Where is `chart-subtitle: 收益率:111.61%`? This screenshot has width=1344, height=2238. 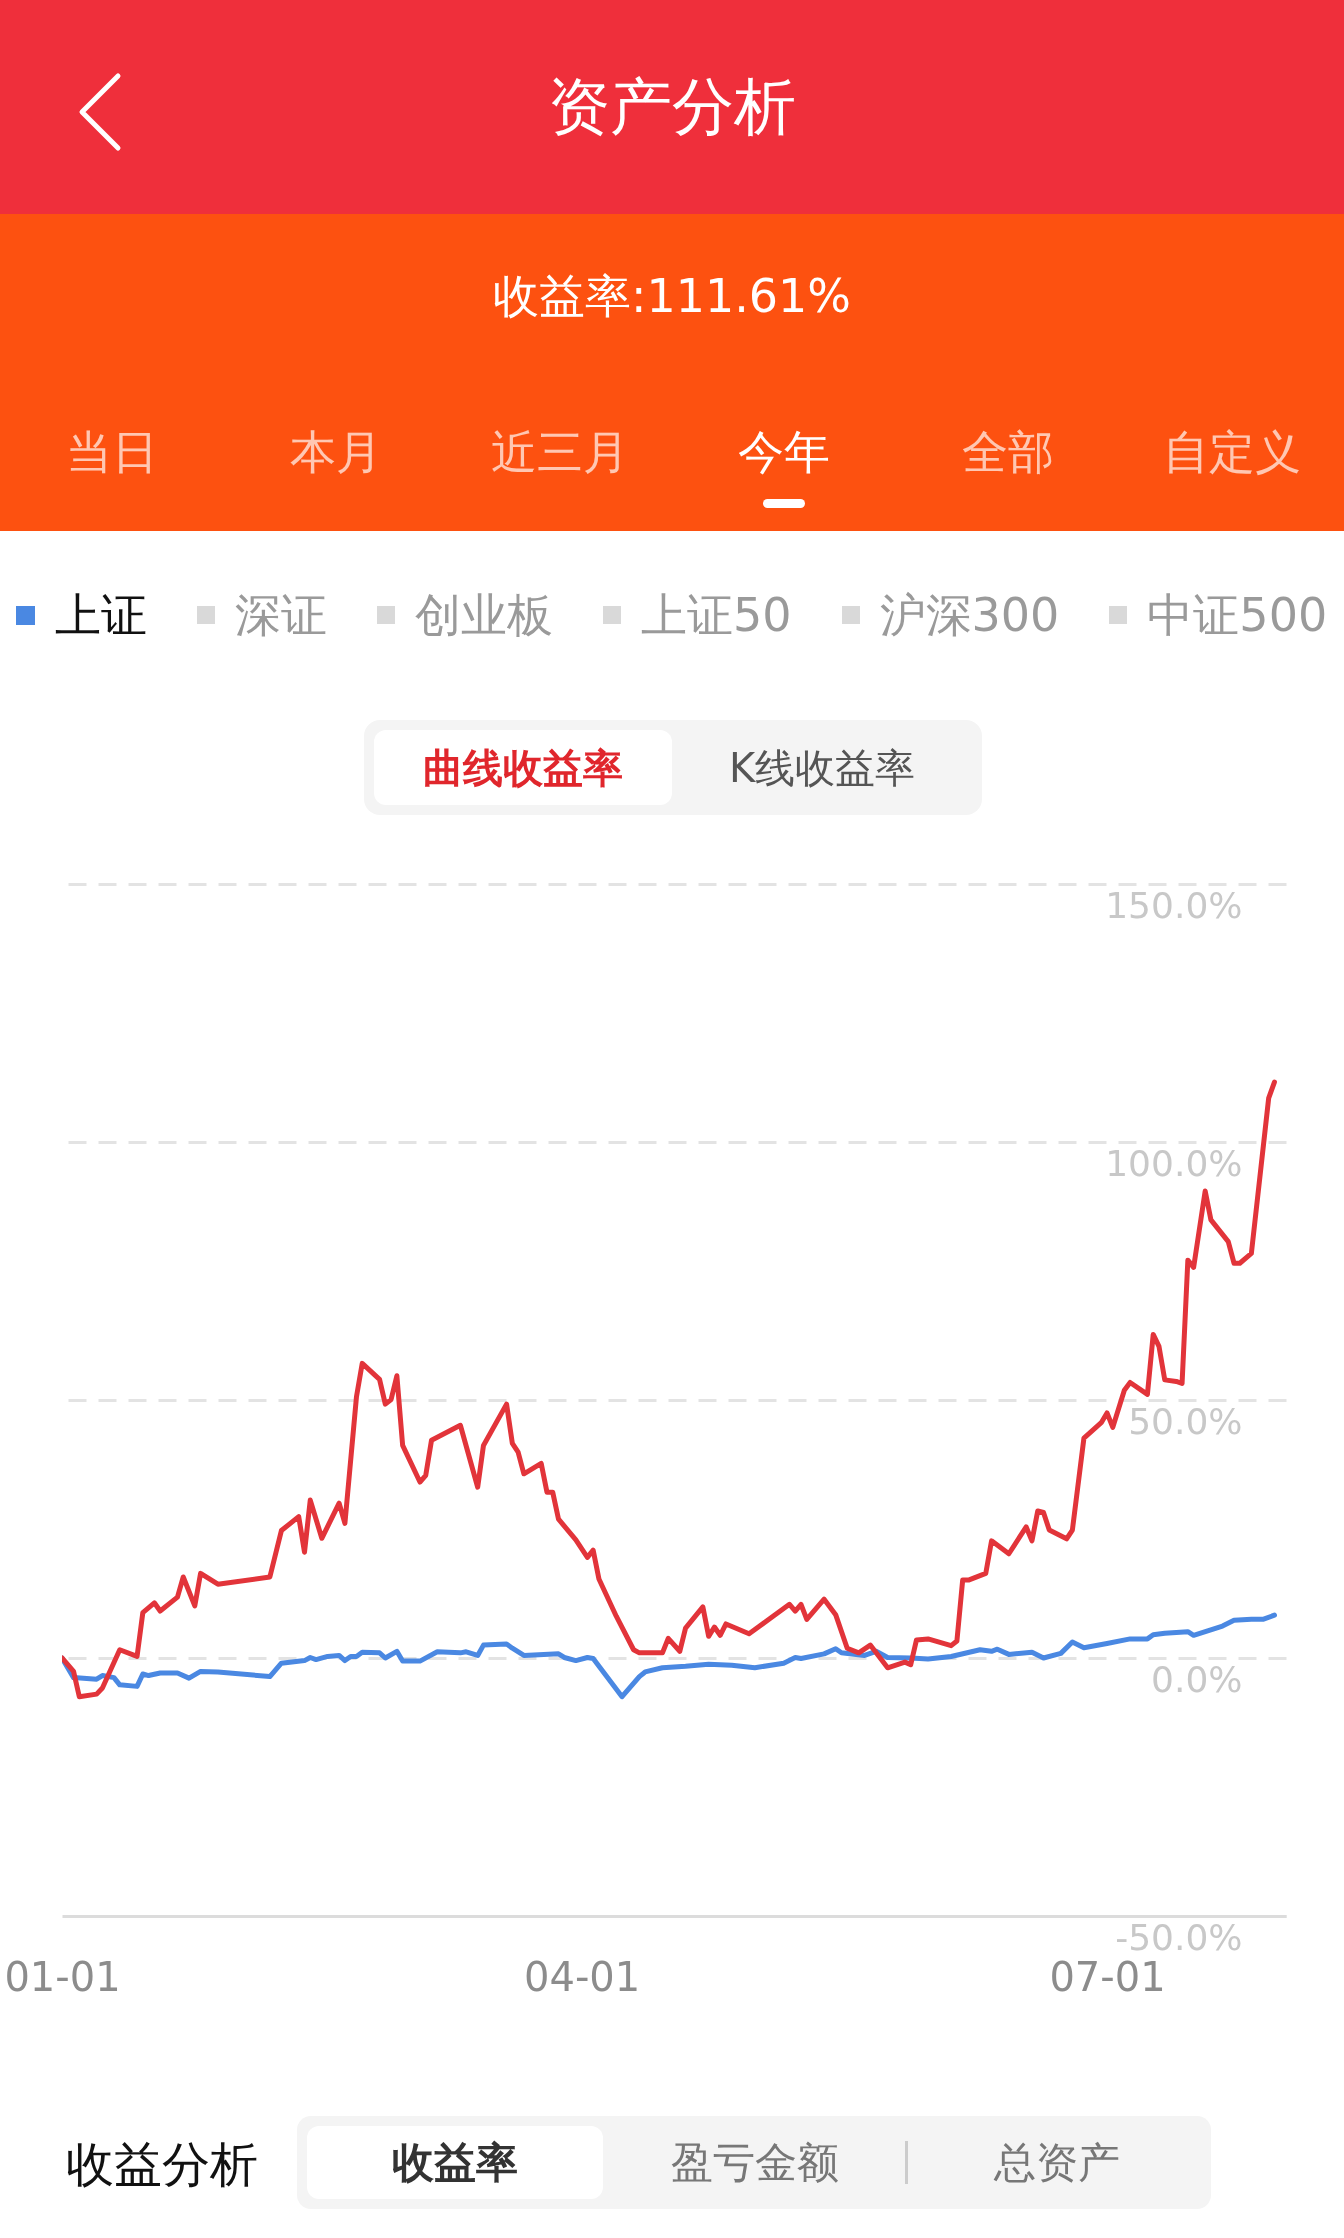 chart-subtitle: 收益率:111.61% is located at coordinates (672, 296).